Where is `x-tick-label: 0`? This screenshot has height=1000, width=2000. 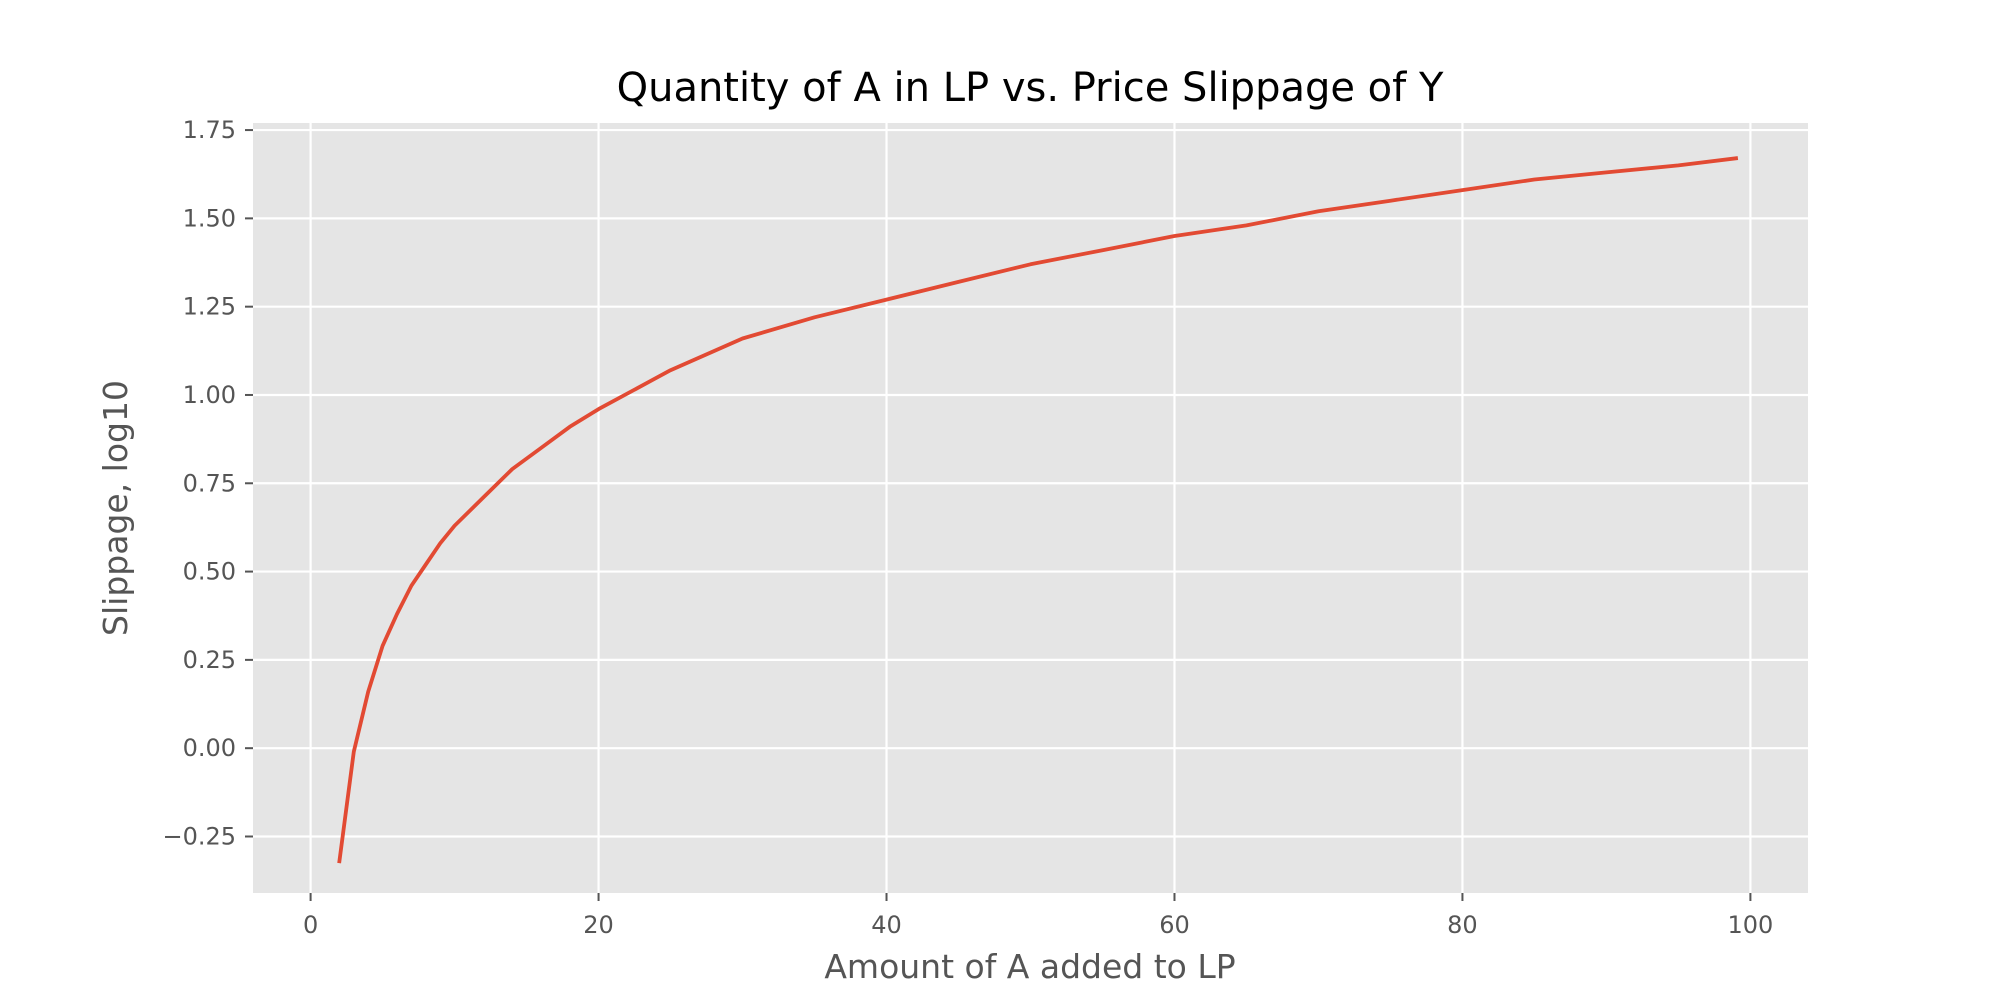 x-tick-label: 0 is located at coordinates (310, 925).